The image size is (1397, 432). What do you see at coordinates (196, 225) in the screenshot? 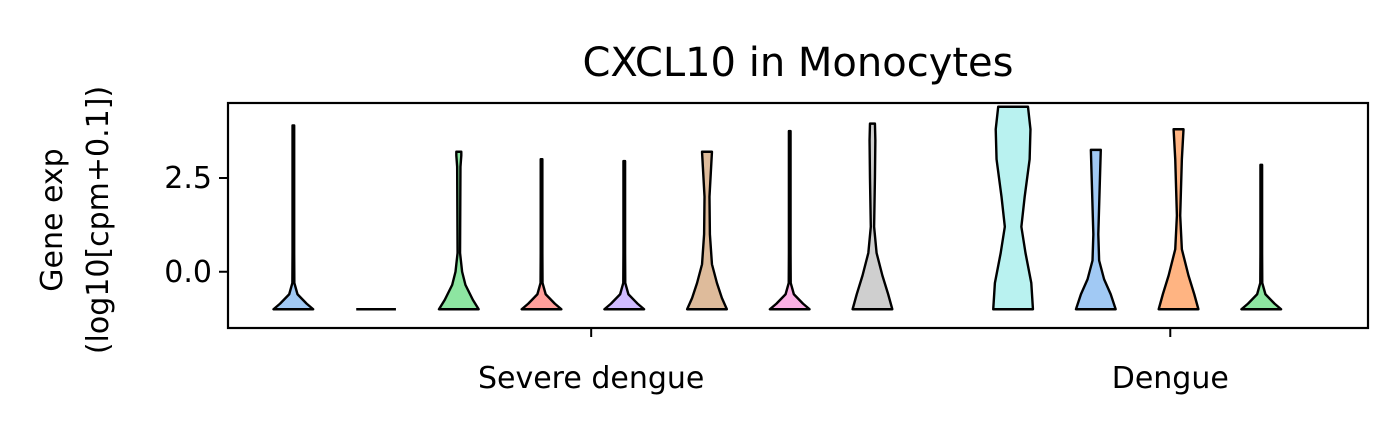
I see `y-ticks: 0.0 2.5` at bounding box center [196, 225].